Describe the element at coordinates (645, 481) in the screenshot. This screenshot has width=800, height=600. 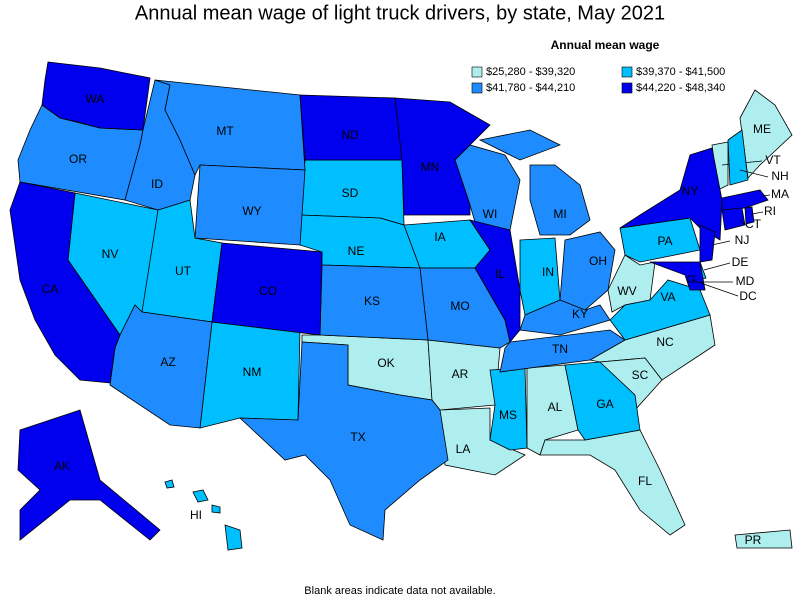
I see `state-label: FL` at that location.